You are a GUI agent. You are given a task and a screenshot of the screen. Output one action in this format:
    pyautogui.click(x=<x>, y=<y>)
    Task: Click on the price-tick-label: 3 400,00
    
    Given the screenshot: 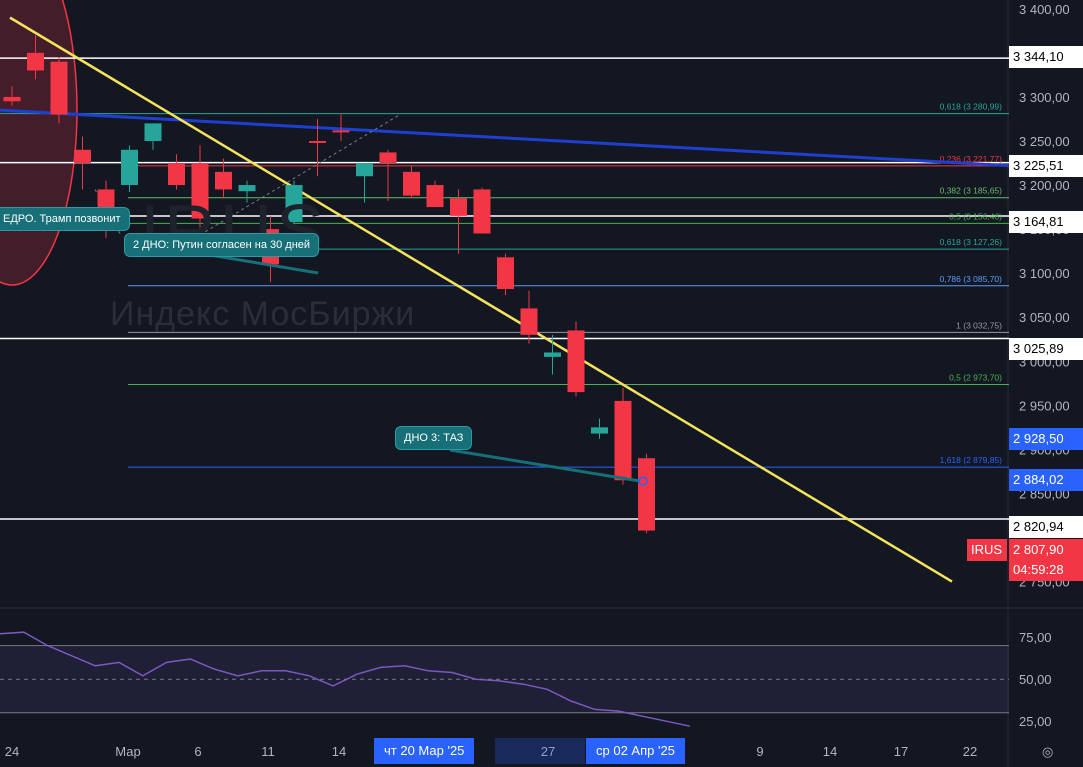 What is the action you would take?
    pyautogui.click(x=1044, y=9)
    